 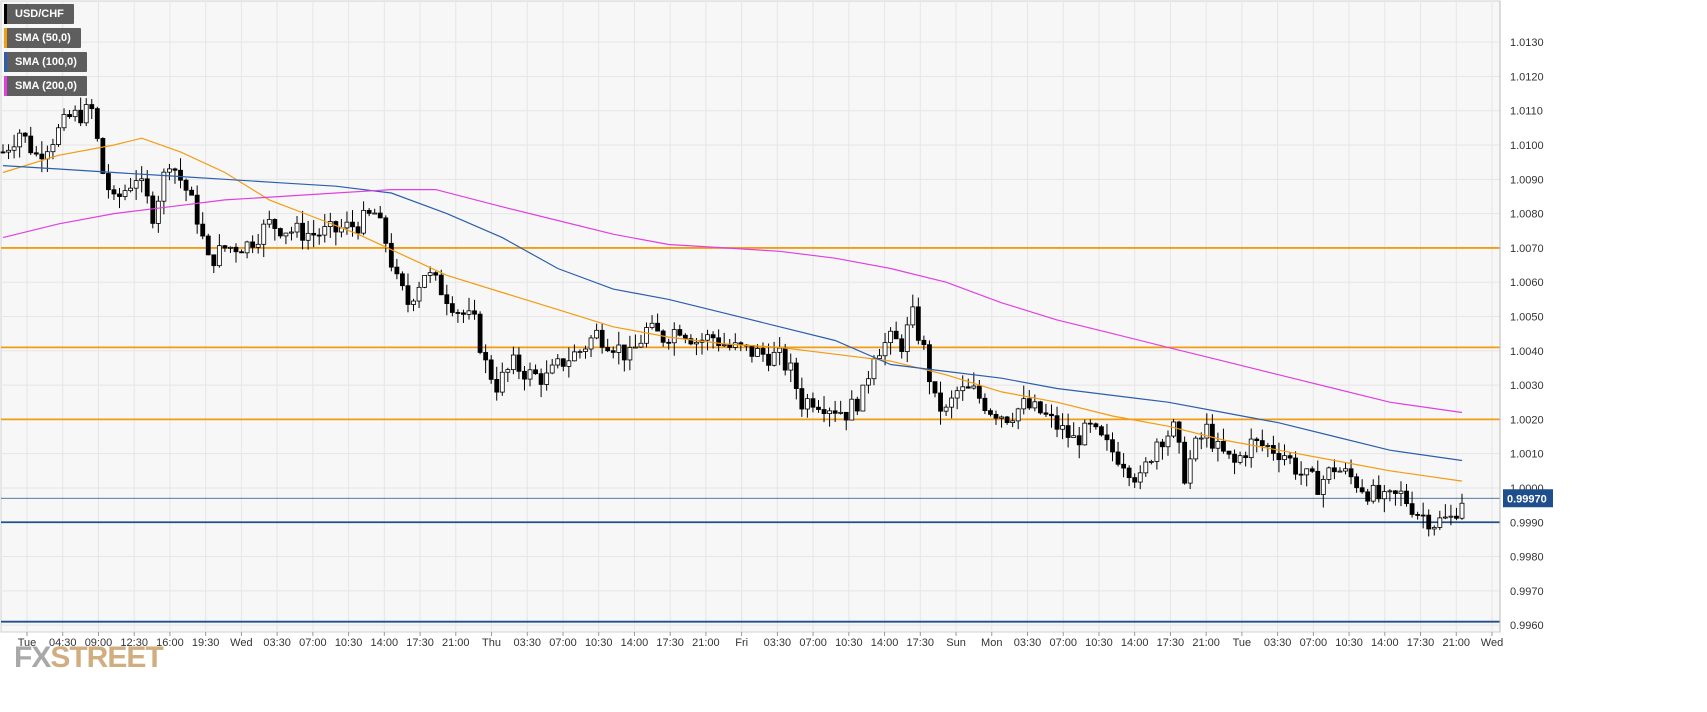 I want to click on x-tick-label: Wed, so click(x=241, y=643).